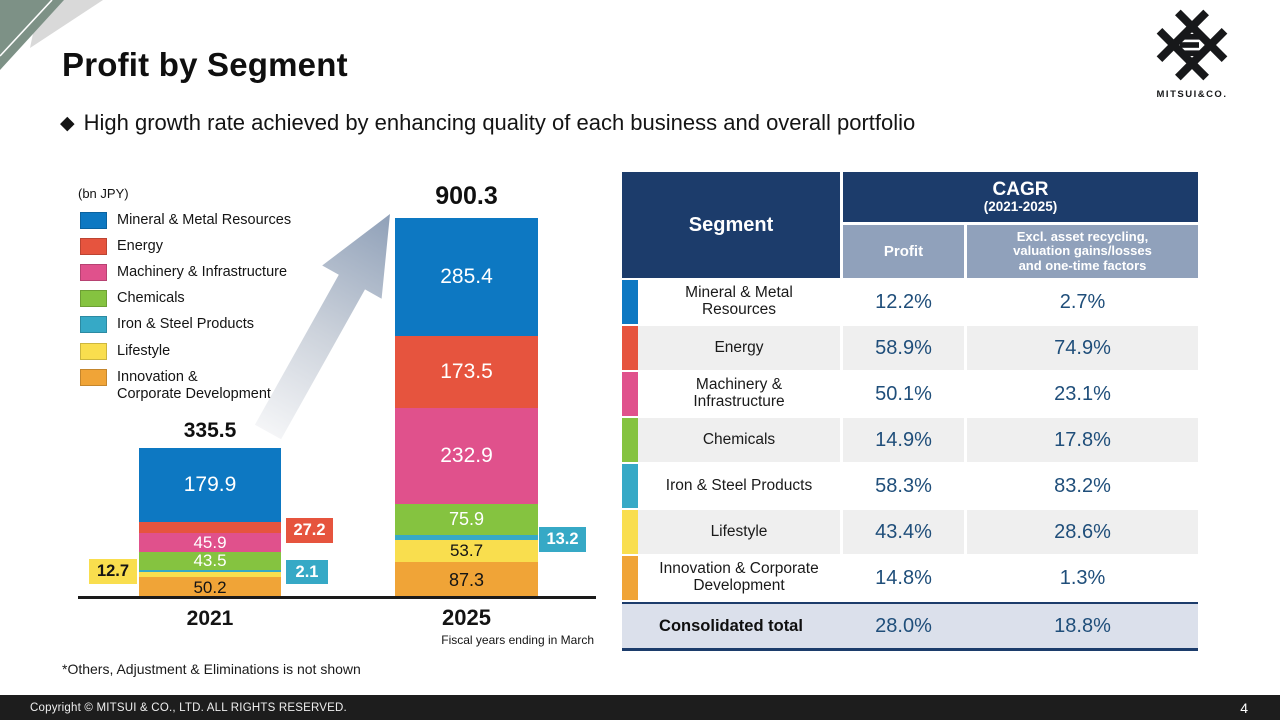 This screenshot has width=1280, height=720. I want to click on legend-label: Chemicals, so click(151, 298).